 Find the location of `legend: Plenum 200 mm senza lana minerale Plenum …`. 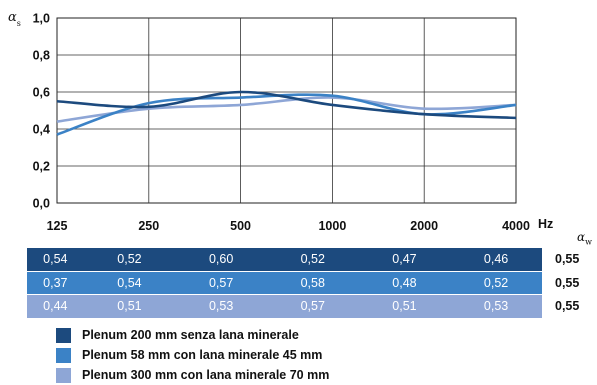

legend: Plenum 200 mm senza lana minerale Plenum … is located at coordinates (192, 355).